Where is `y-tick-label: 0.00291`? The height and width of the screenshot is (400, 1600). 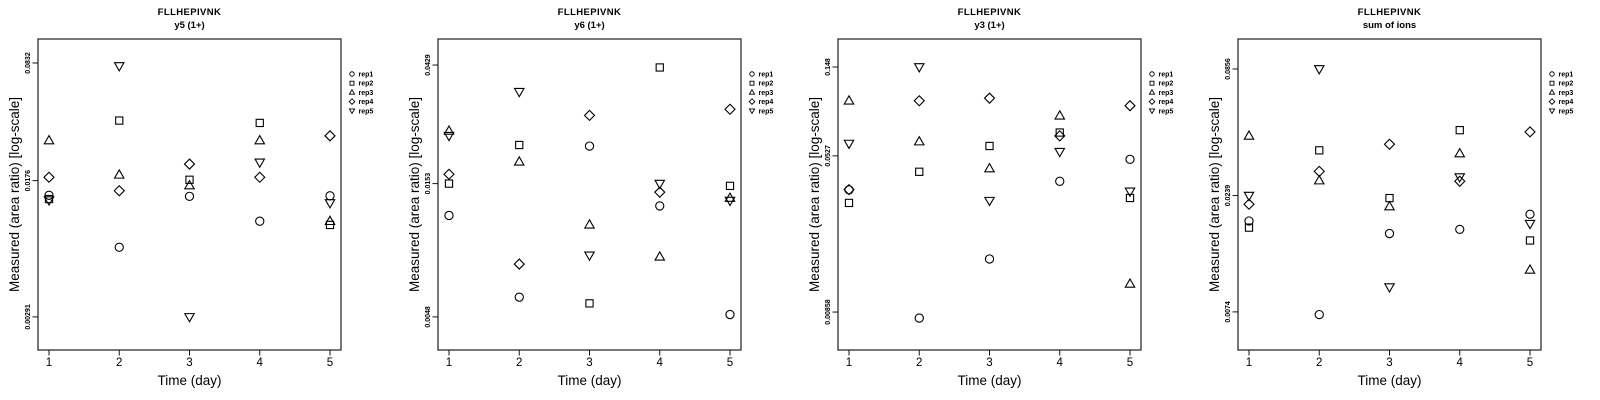
y-tick-label: 0.00291 is located at coordinates (28, 316).